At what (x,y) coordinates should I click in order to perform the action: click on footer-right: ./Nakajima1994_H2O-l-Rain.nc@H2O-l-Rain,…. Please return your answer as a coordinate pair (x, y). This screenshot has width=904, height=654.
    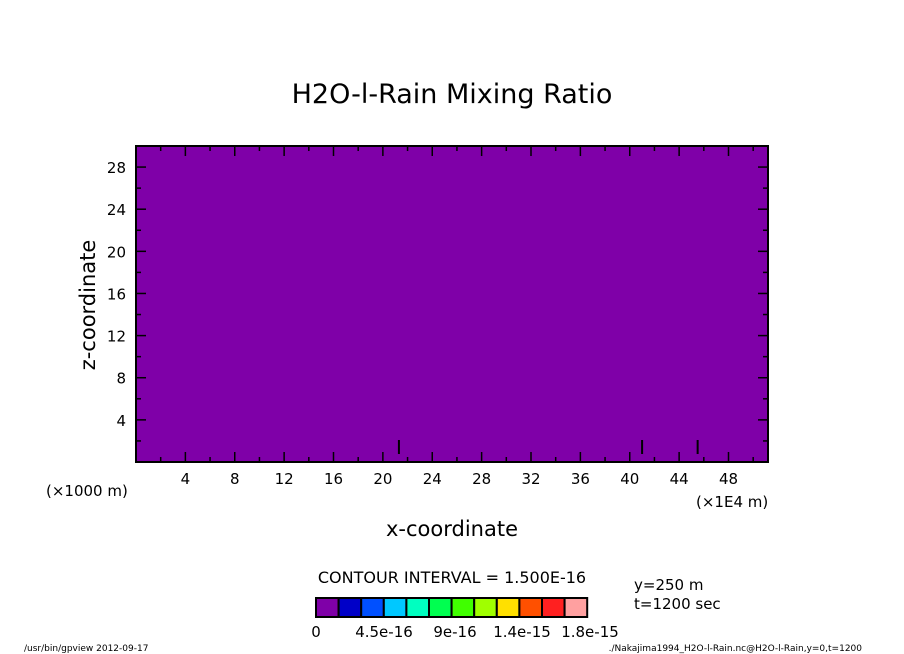
    Looking at the image, I should click on (736, 649).